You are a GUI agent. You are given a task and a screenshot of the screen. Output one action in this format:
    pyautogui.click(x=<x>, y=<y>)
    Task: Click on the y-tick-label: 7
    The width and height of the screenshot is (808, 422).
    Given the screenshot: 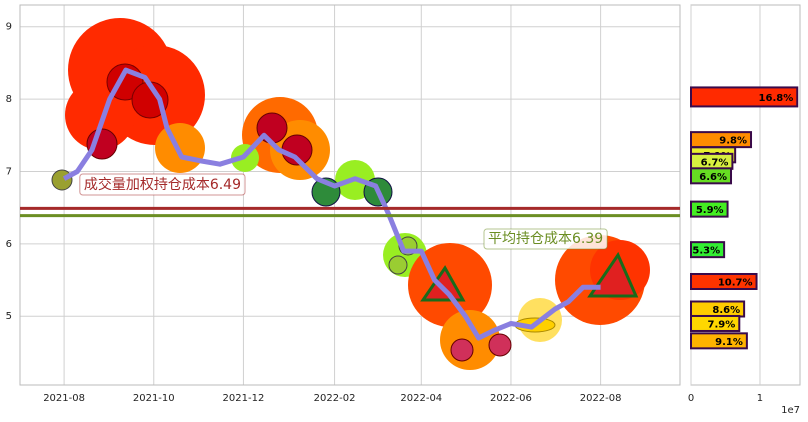 What is the action you would take?
    pyautogui.click(x=9, y=171)
    